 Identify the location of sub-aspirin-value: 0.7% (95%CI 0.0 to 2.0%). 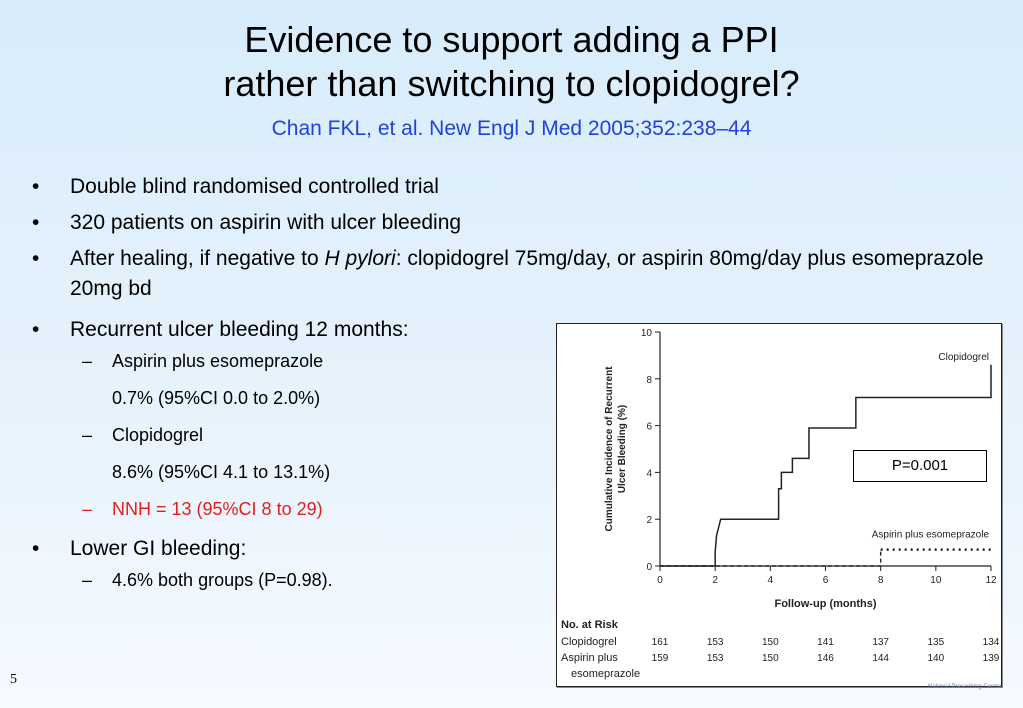
(216, 398).